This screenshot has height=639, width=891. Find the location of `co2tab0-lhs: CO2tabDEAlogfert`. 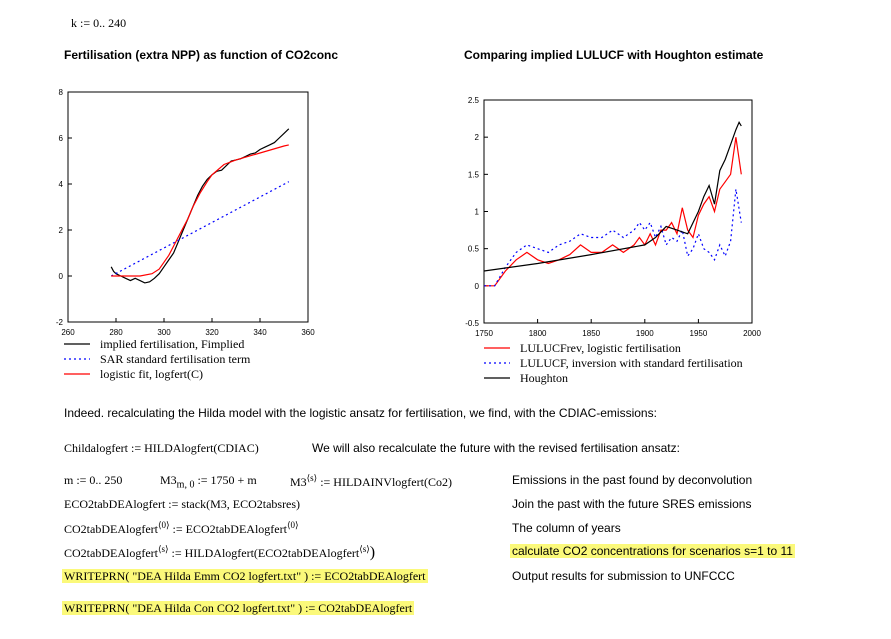

co2tab0-lhs: CO2tabDEAlogfert is located at coordinates (111, 529).